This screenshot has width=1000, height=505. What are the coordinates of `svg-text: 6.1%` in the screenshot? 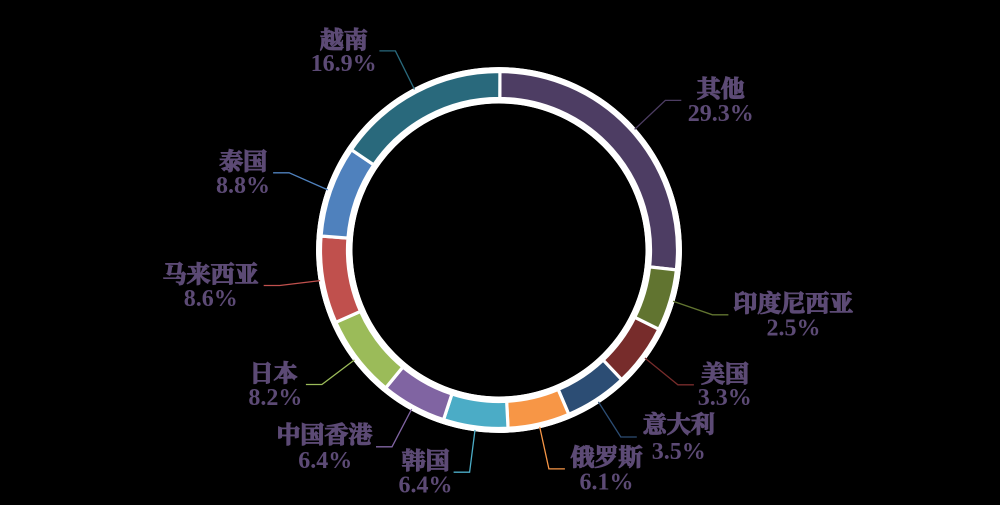 It's located at (607, 483).